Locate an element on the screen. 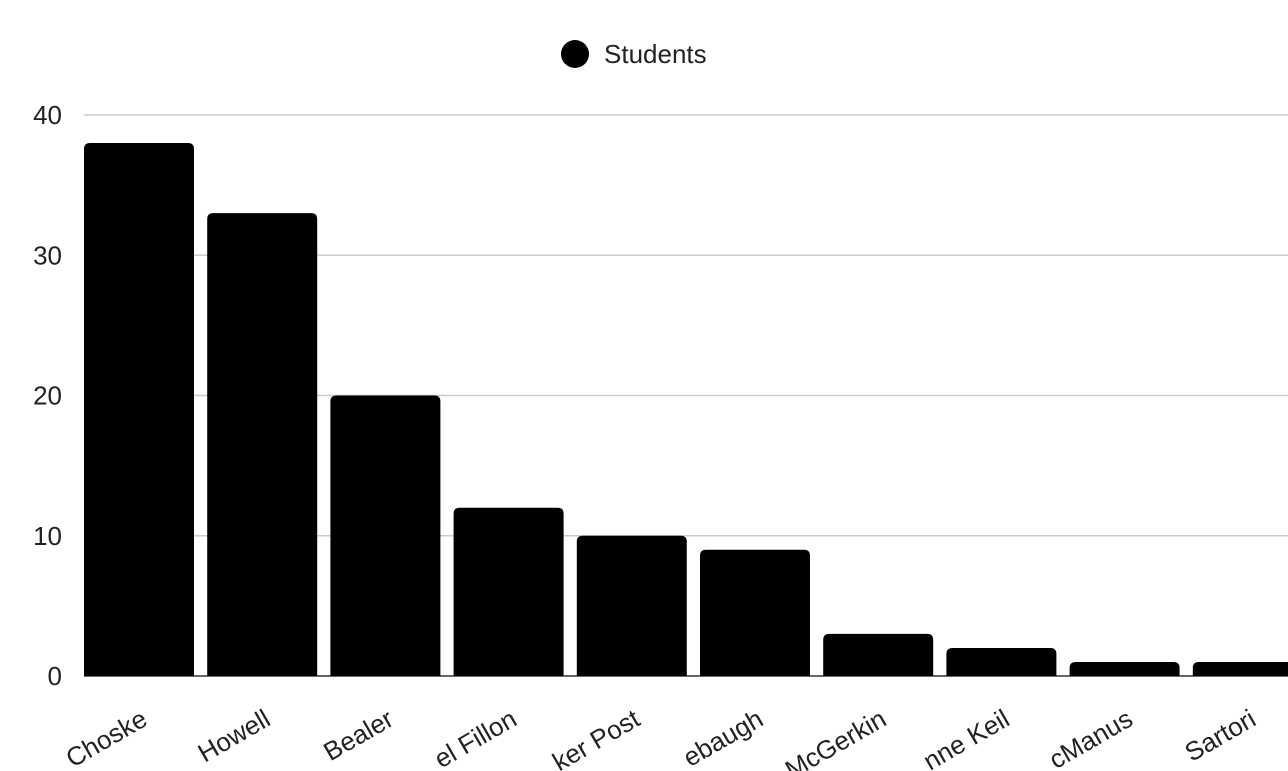 The image size is (1288, 771). x-category-label: Sartori is located at coordinates (1219, 735).